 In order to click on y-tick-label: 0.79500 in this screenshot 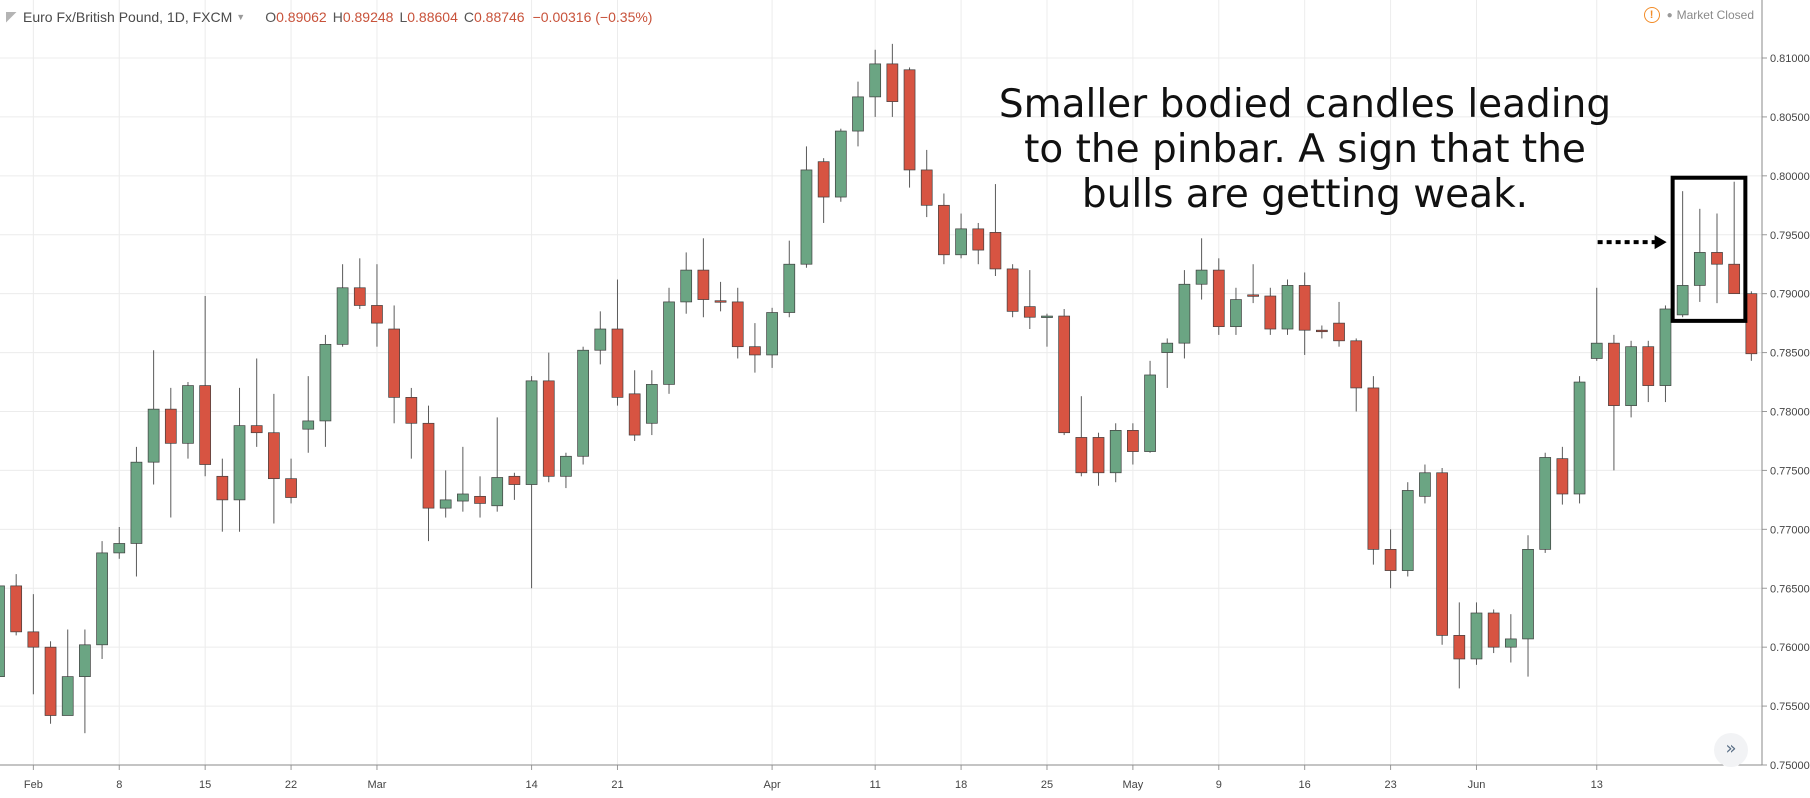, I will do `click(1790, 236)`.